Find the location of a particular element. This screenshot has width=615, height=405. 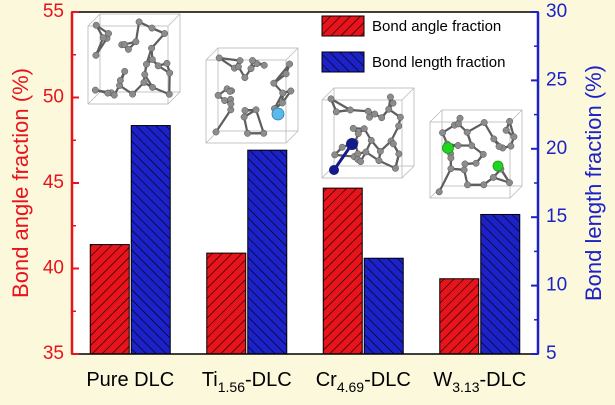

left-tick-label: 40 is located at coordinates (53, 268).